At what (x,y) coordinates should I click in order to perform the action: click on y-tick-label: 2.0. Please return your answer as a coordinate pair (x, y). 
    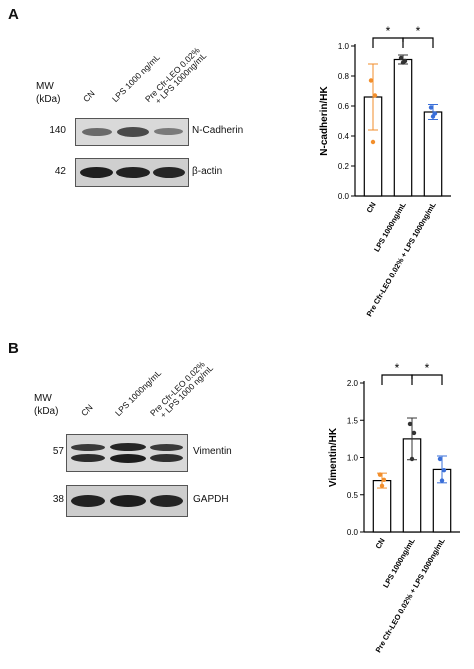
    Looking at the image, I should click on (353, 383).